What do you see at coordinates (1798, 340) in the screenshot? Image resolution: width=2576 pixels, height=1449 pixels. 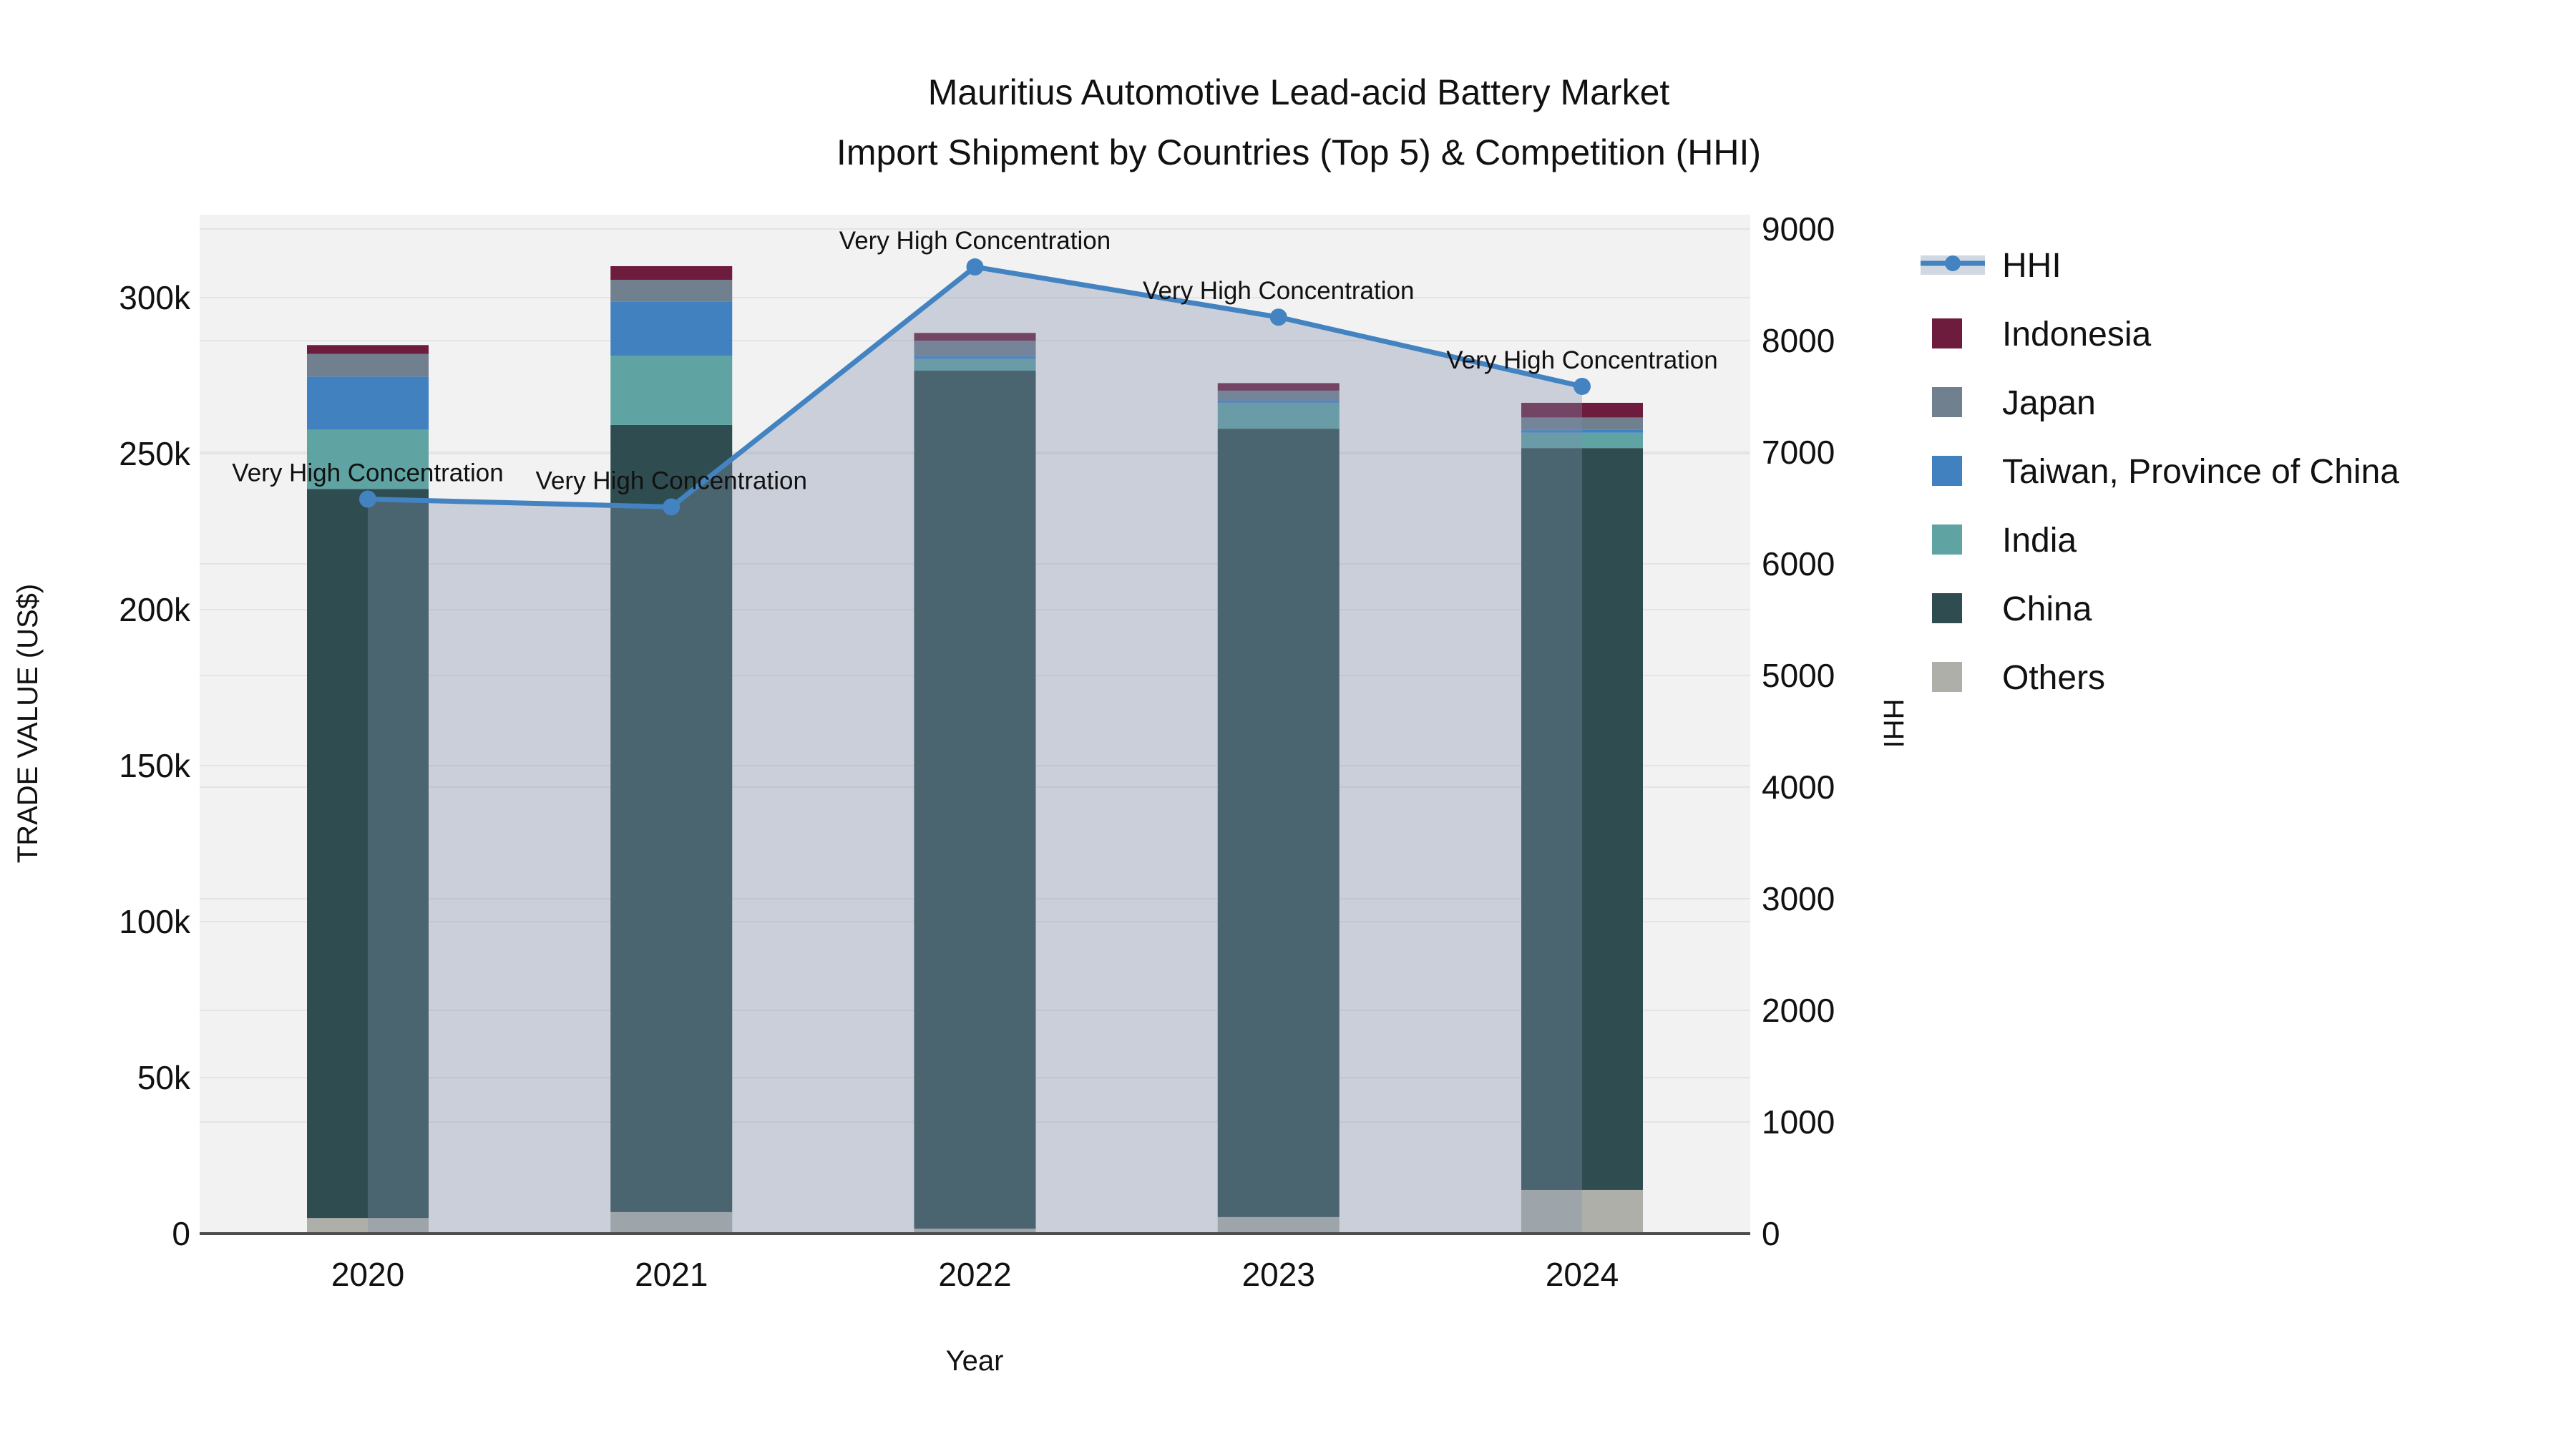 I see `y2-tick-label: 8000` at bounding box center [1798, 340].